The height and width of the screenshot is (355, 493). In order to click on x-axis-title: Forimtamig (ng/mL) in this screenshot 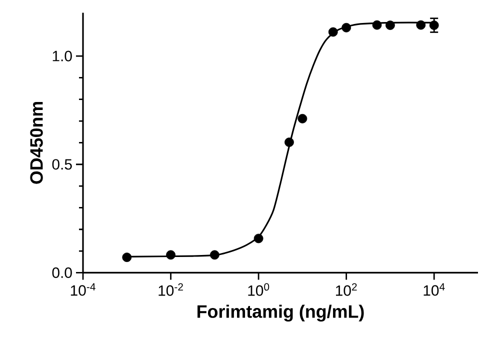, I will do `click(281, 313)`.